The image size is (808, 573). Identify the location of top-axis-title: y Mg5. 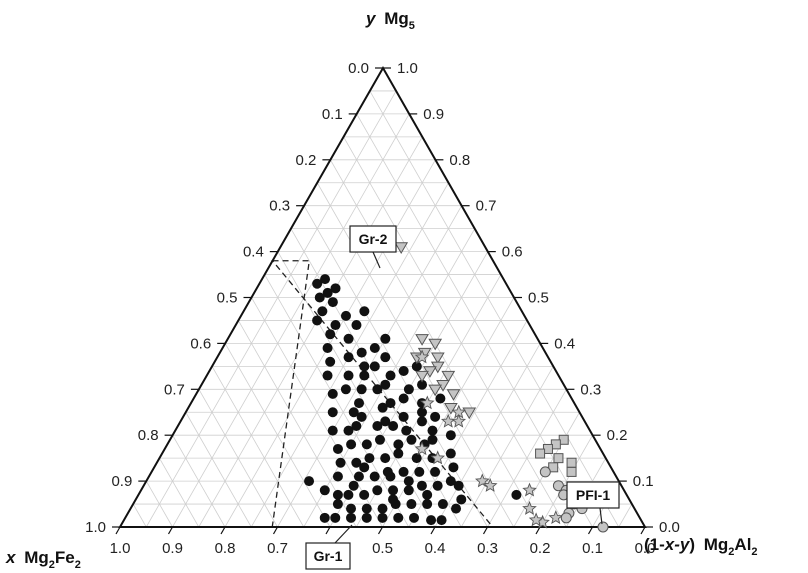
(390, 20).